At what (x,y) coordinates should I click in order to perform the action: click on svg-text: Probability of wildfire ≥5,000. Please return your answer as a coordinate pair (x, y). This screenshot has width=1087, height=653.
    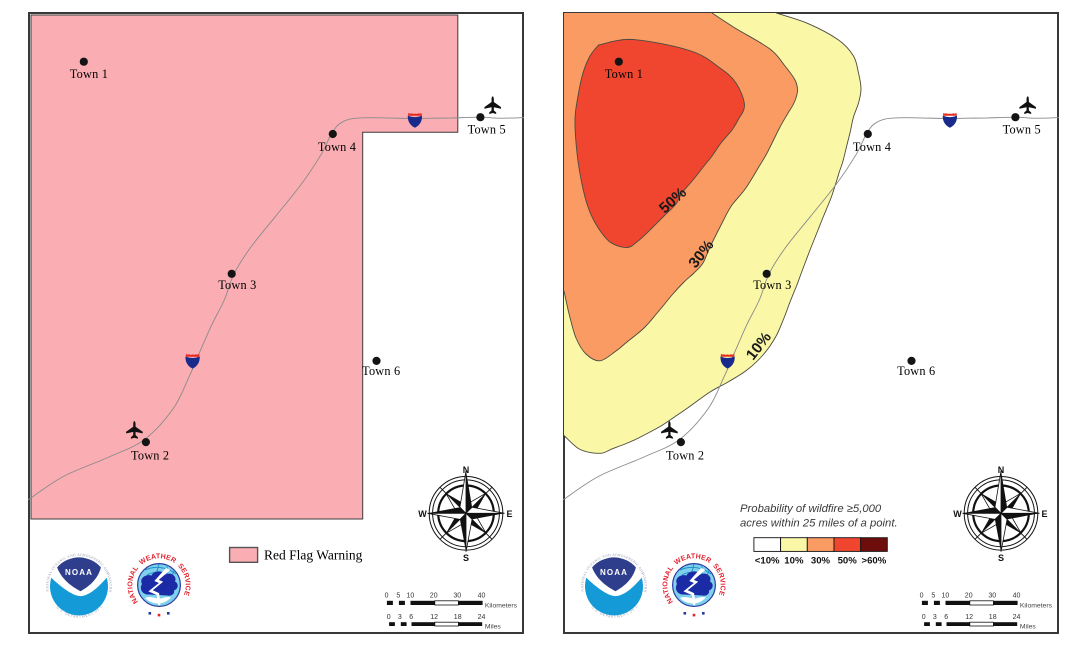
    Looking at the image, I should click on (811, 509).